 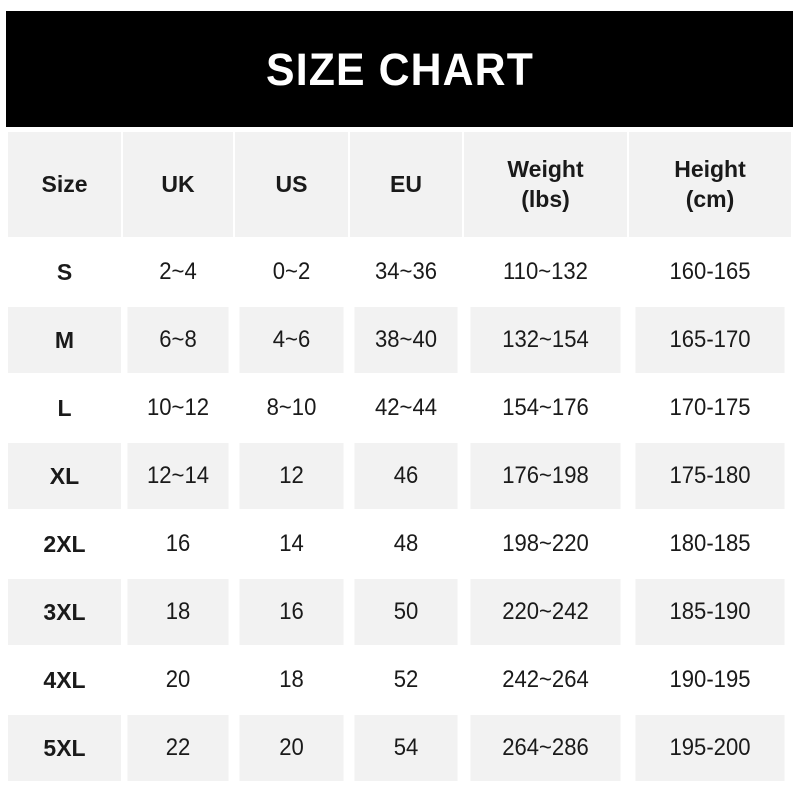 I want to click on cell-height: 195-200, so click(x=710, y=748).